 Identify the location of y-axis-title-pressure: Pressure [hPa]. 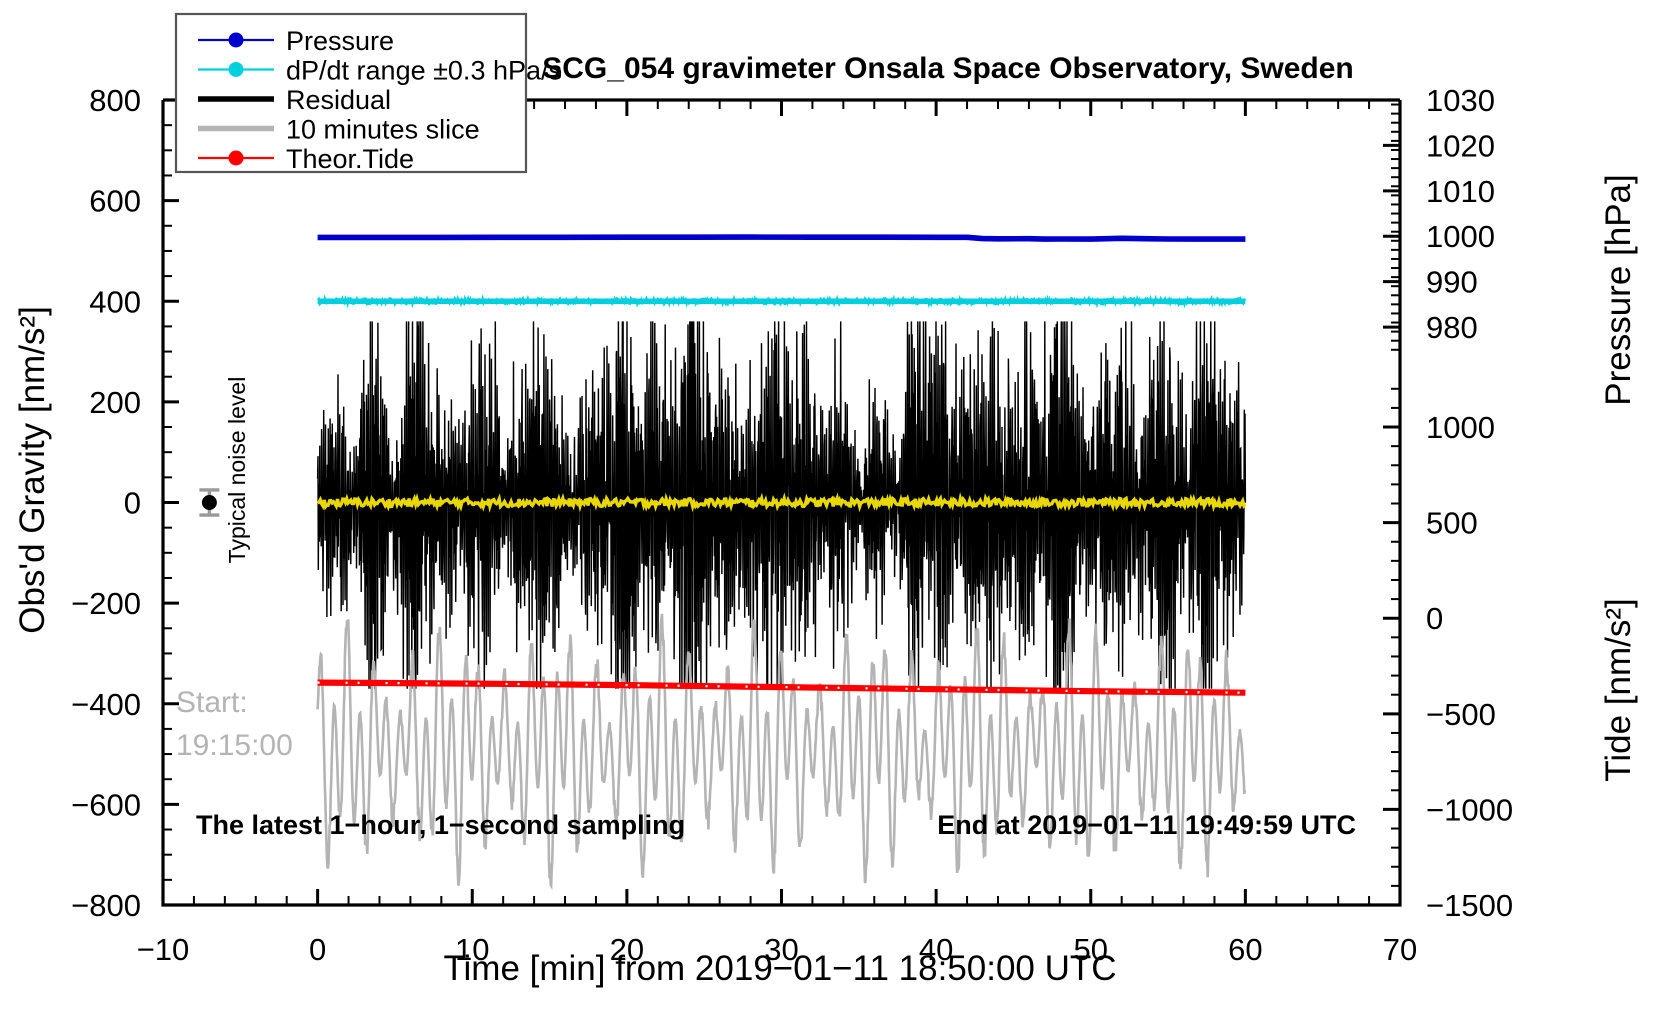
(1618, 290).